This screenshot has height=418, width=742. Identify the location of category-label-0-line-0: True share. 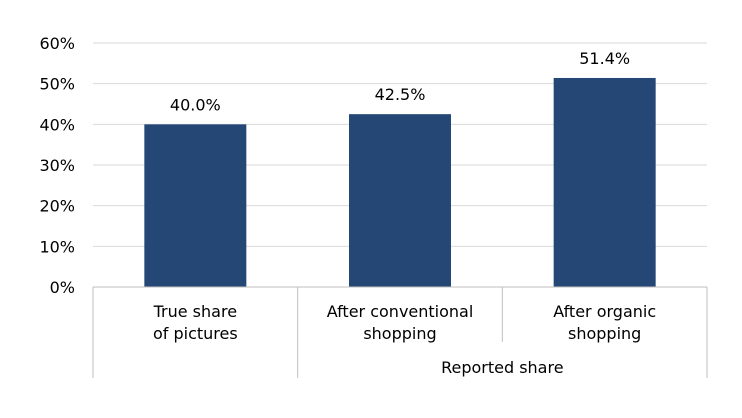
(195, 311).